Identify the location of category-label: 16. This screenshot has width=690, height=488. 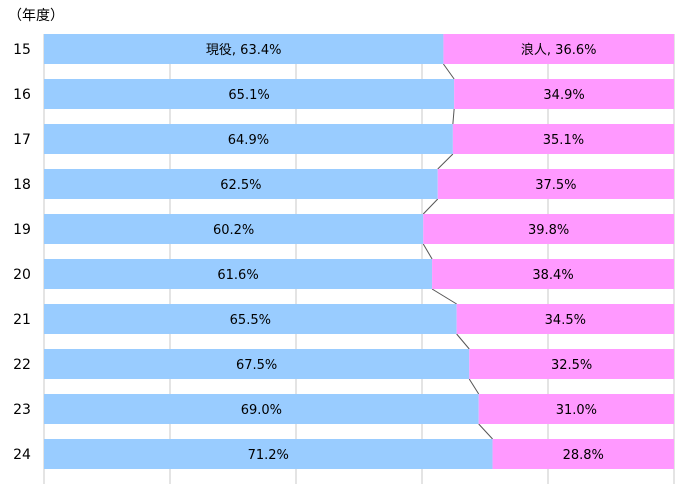
(22, 95).